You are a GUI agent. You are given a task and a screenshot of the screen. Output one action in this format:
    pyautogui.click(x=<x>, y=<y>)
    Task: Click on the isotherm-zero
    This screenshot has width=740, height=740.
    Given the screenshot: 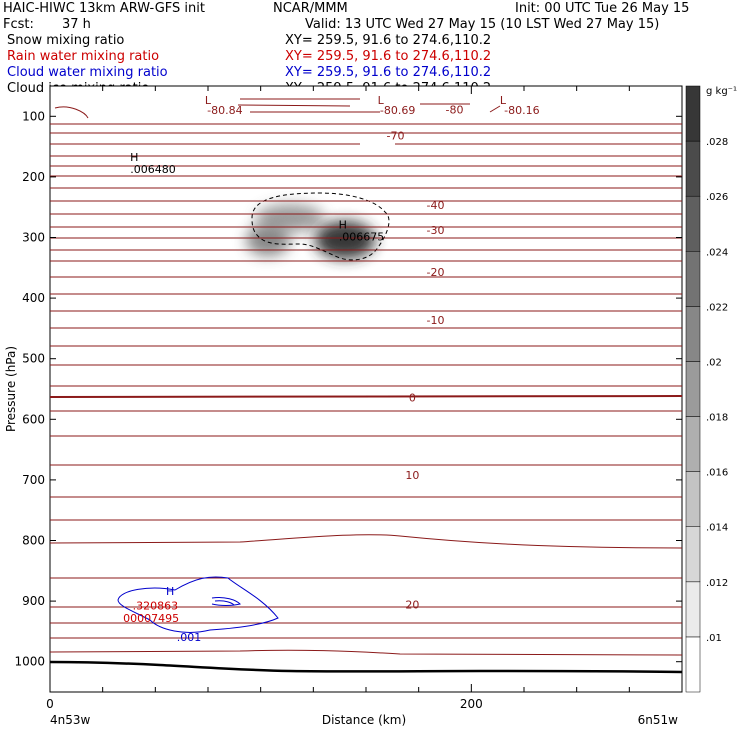 What is the action you would take?
    pyautogui.click(x=366, y=396)
    